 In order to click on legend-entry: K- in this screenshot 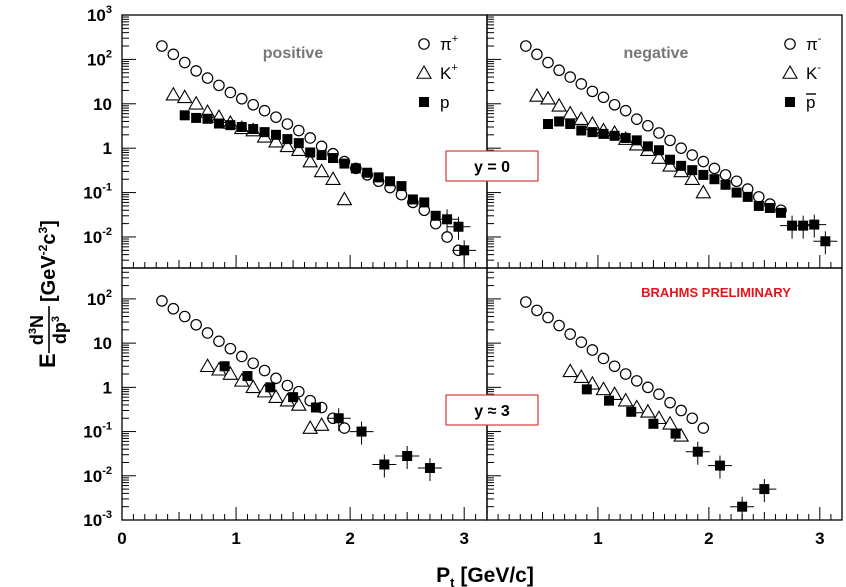, I will do `click(813, 72)`.